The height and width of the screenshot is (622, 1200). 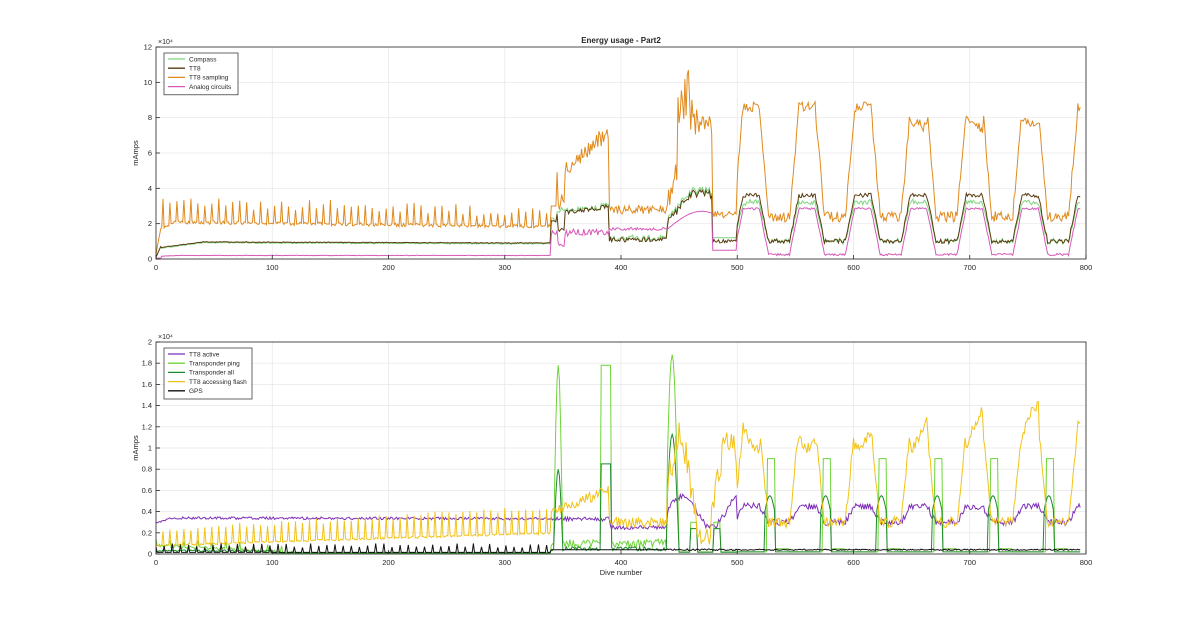 I want to click on bottom-x-tick-label: 700, so click(x=969, y=562).